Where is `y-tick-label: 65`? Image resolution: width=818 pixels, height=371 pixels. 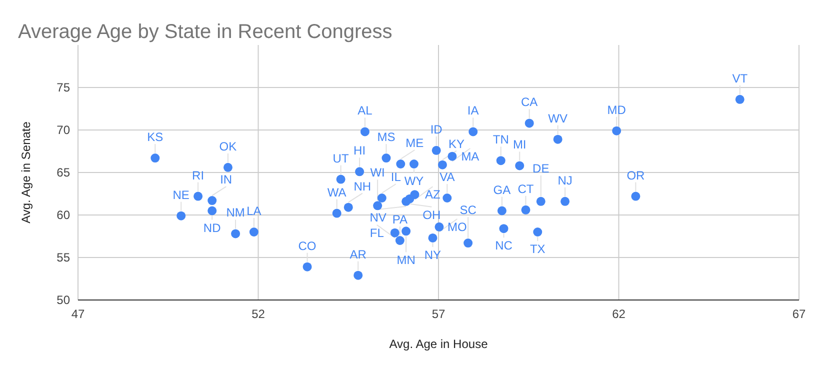
y-tick-label: 65 is located at coordinates (63, 173).